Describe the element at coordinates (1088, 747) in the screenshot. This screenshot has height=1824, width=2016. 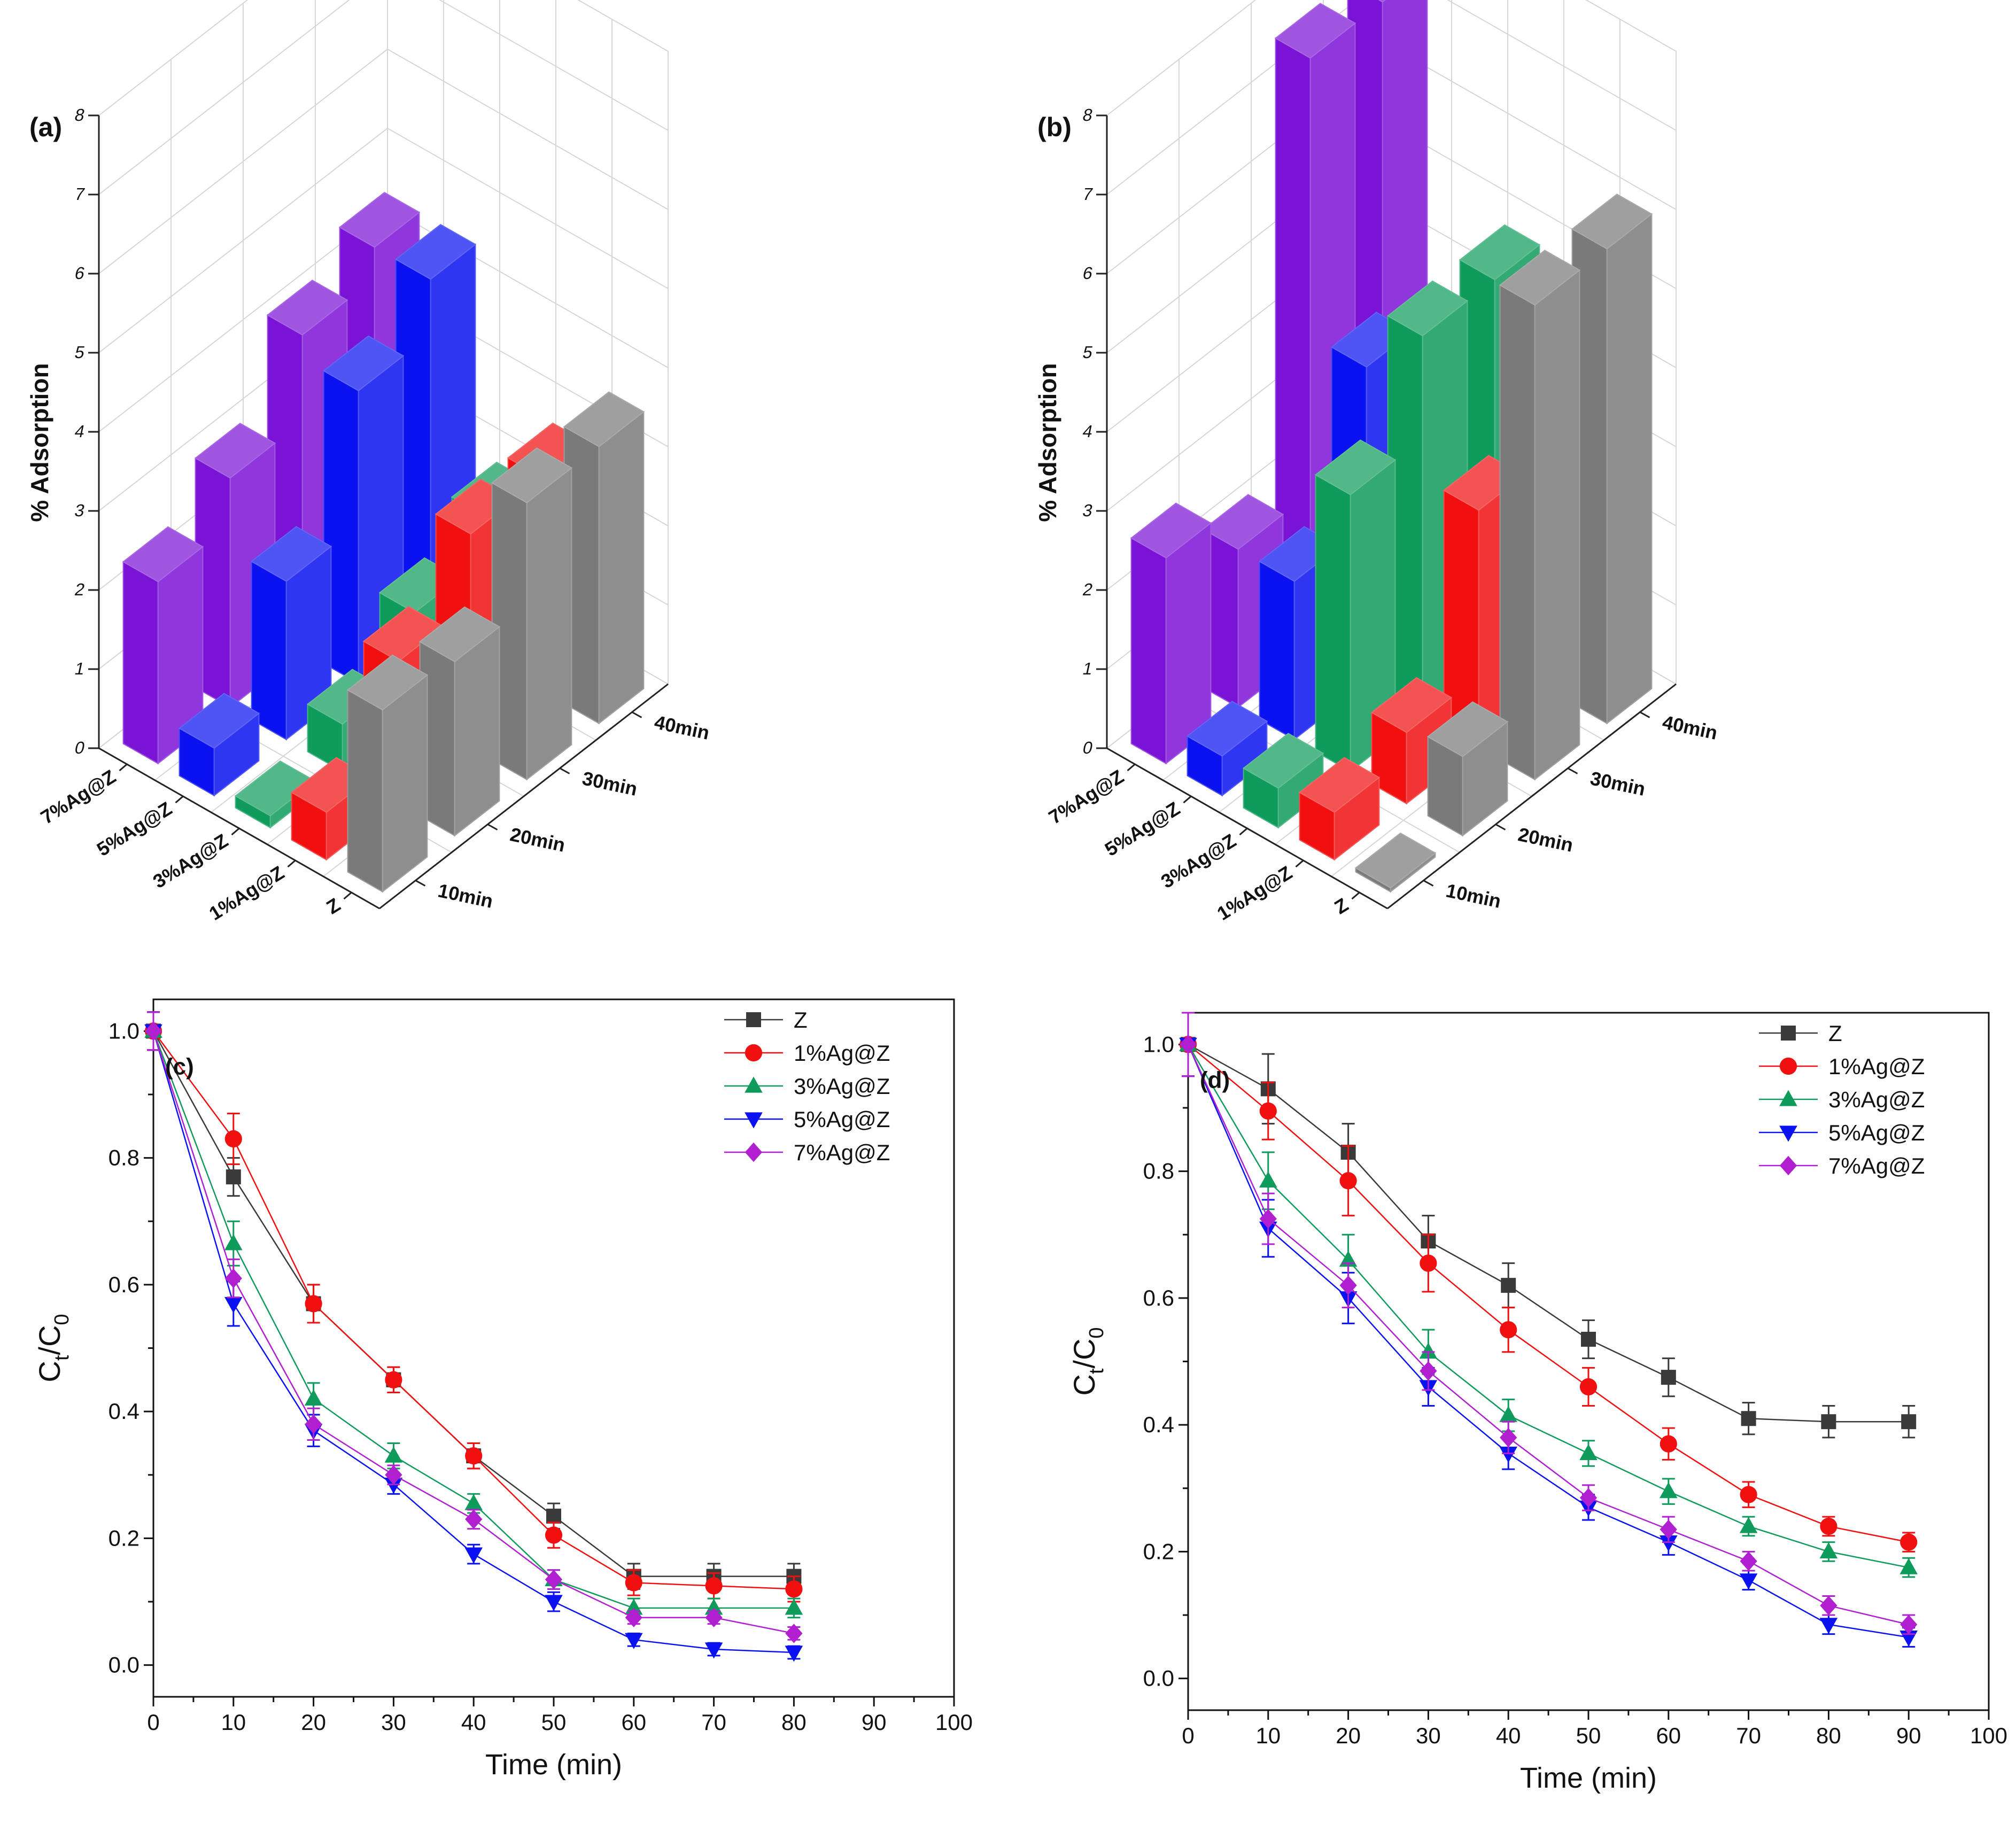
I see `z-tick-label: 0` at that location.